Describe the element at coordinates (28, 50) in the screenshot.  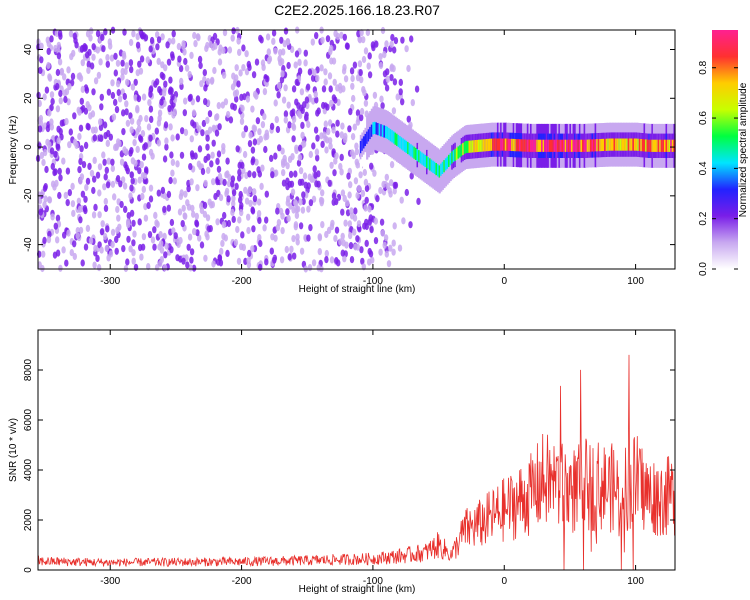
I see `y-tick-label: 40` at that location.